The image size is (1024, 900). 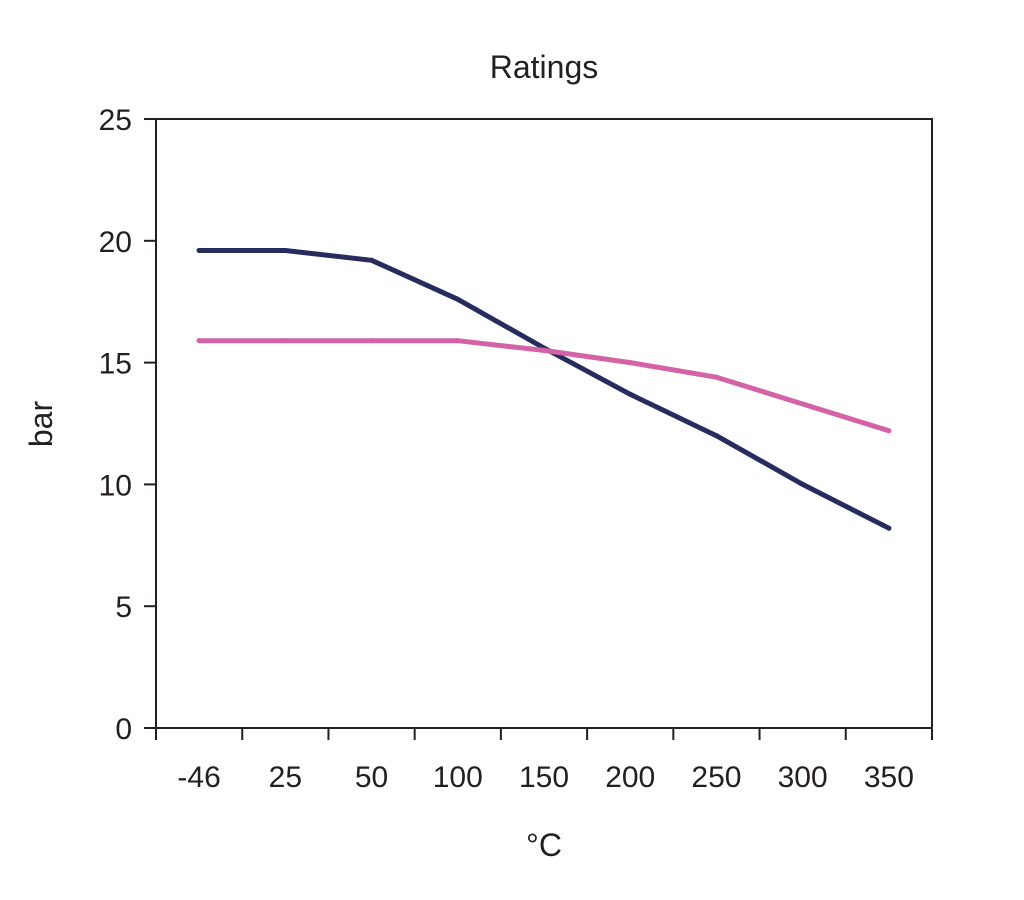 I want to click on y-axis-title: bar, so click(x=41, y=424).